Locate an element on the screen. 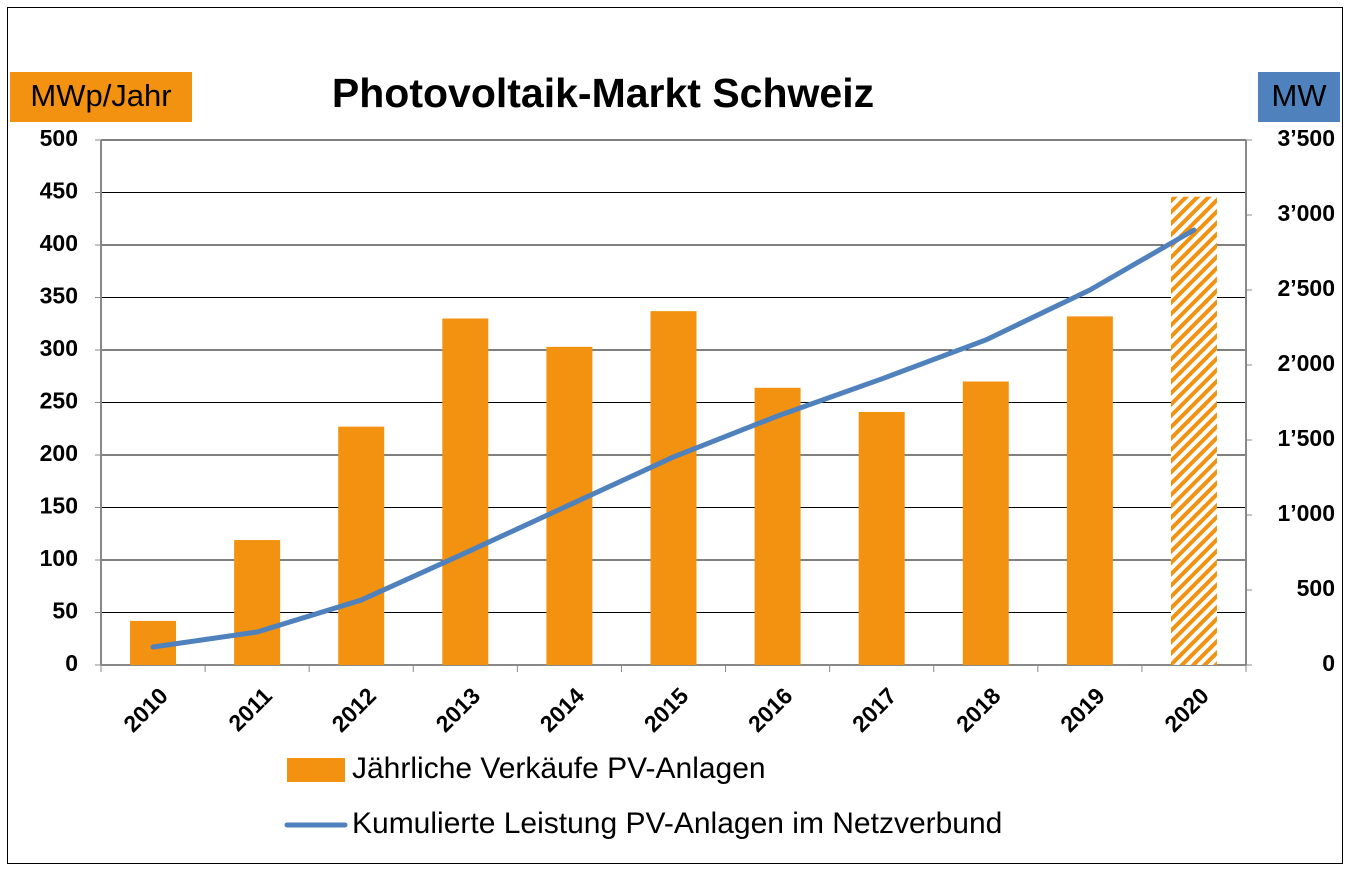  y-axis-label: MWp/Jahr is located at coordinates (100, 95).